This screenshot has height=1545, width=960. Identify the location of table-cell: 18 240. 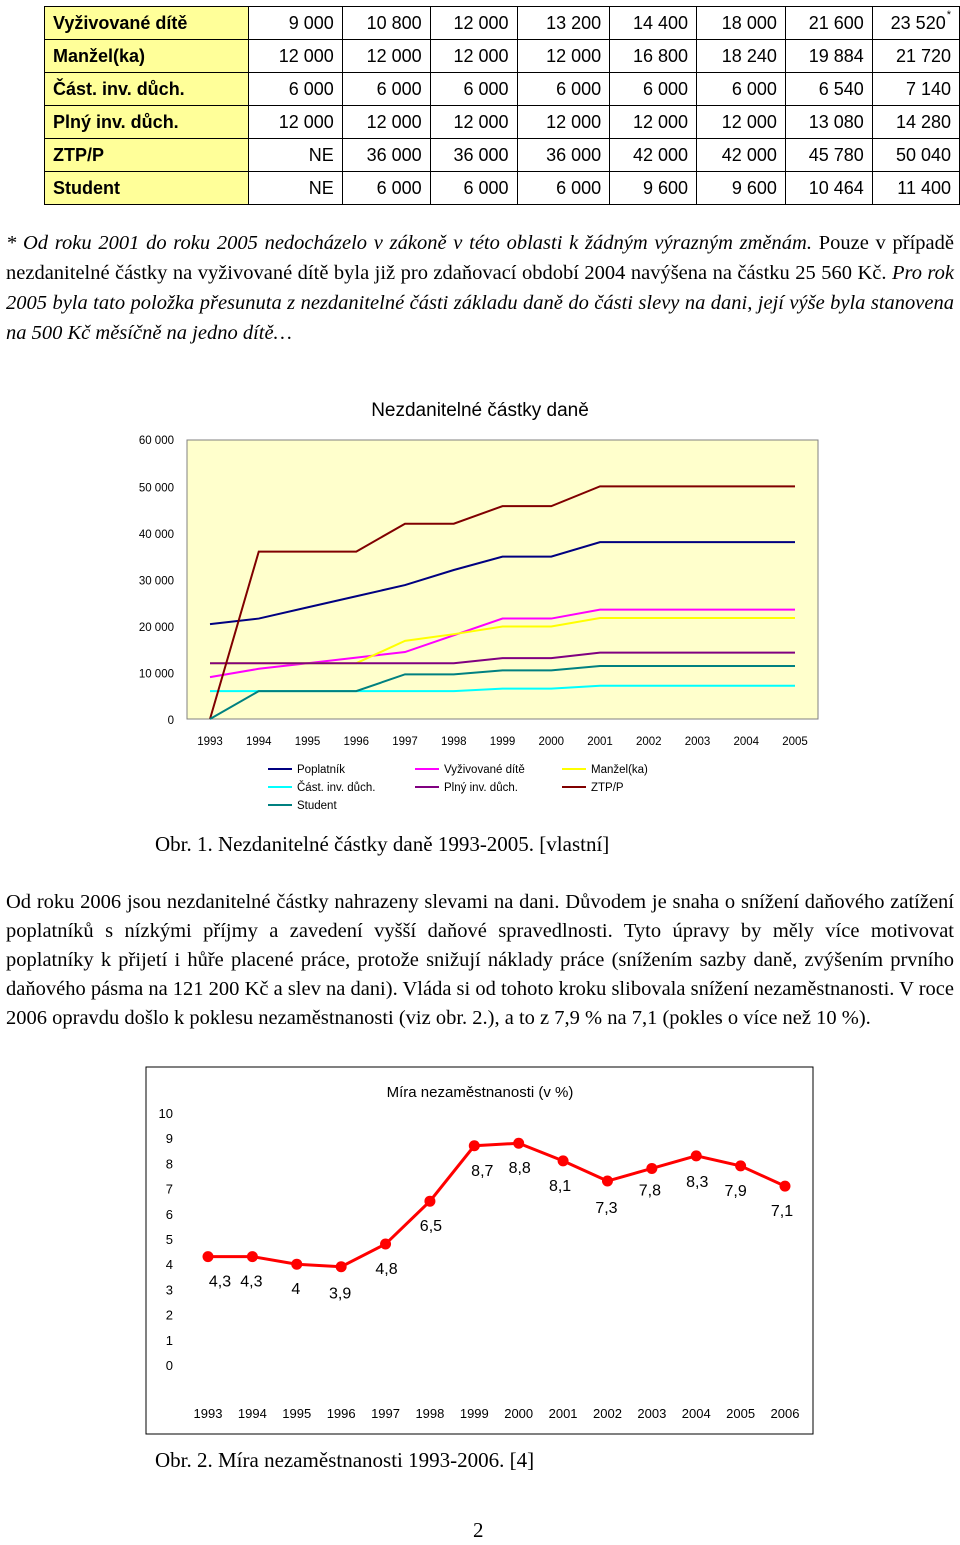
(741, 56).